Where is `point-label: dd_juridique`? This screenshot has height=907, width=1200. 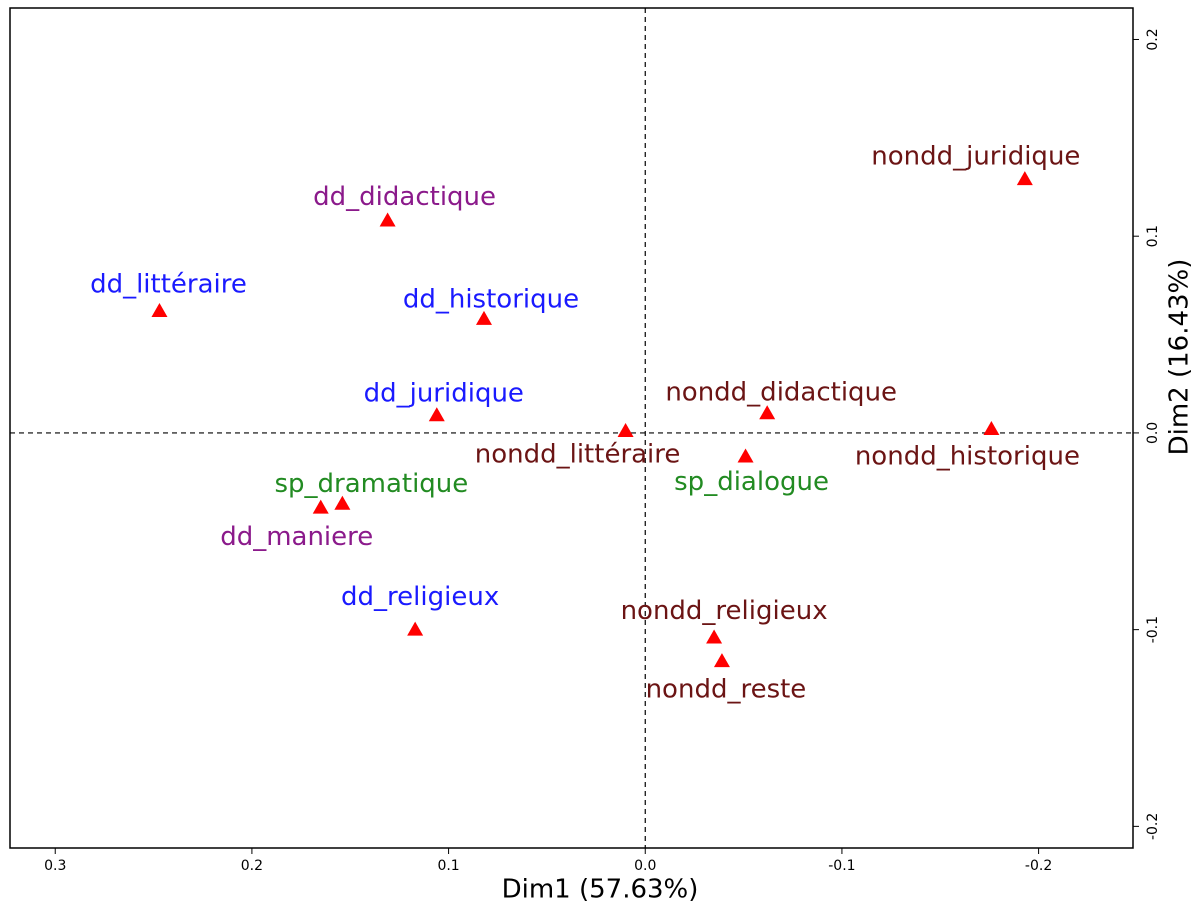
point-label: dd_juridique is located at coordinates (444, 394).